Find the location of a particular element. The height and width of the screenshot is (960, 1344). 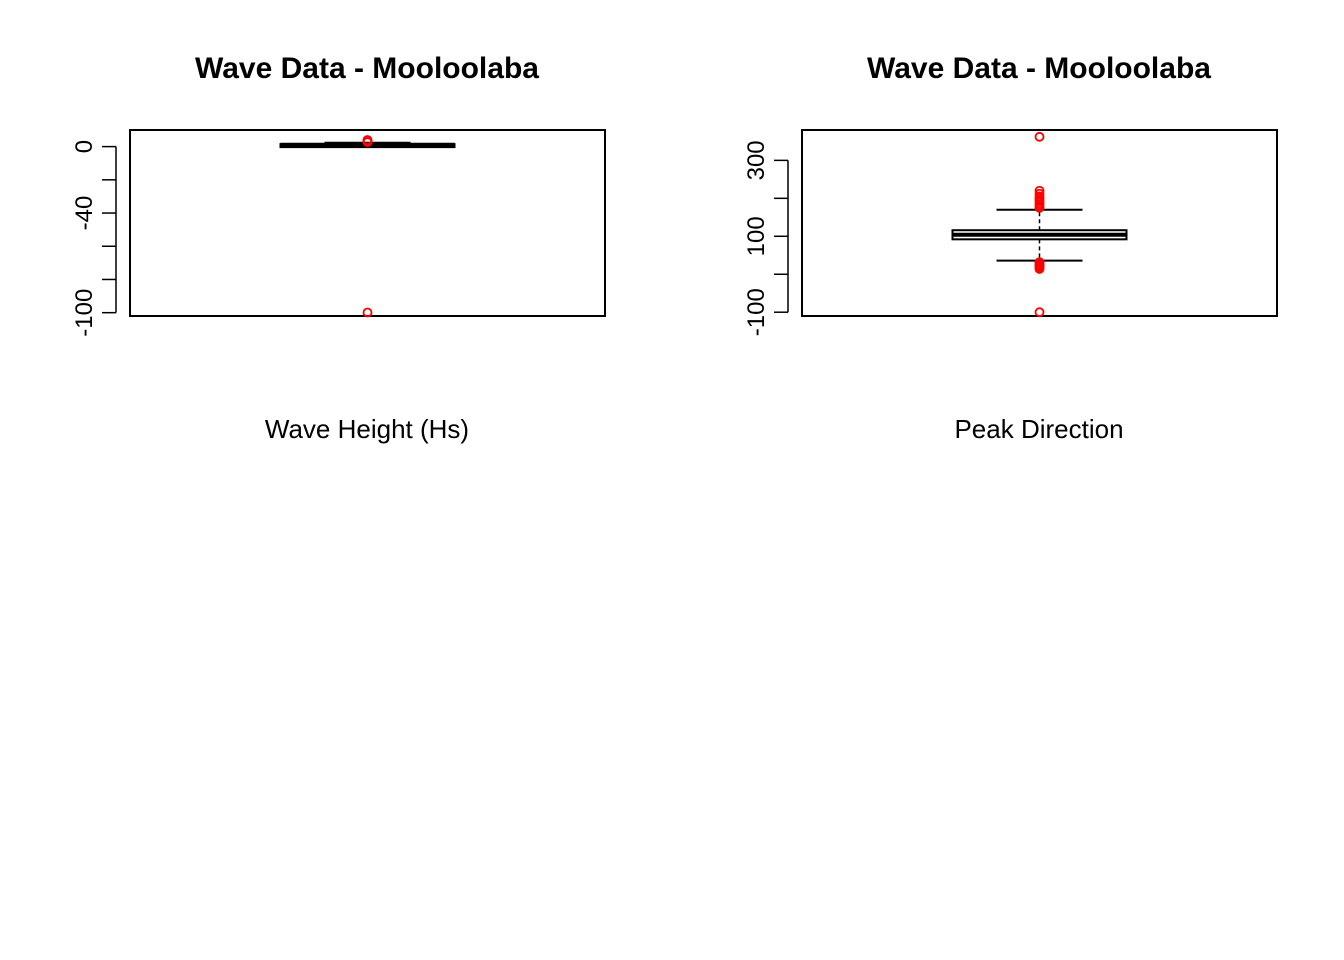

y-tick-label: 300 is located at coordinates (756, 160).